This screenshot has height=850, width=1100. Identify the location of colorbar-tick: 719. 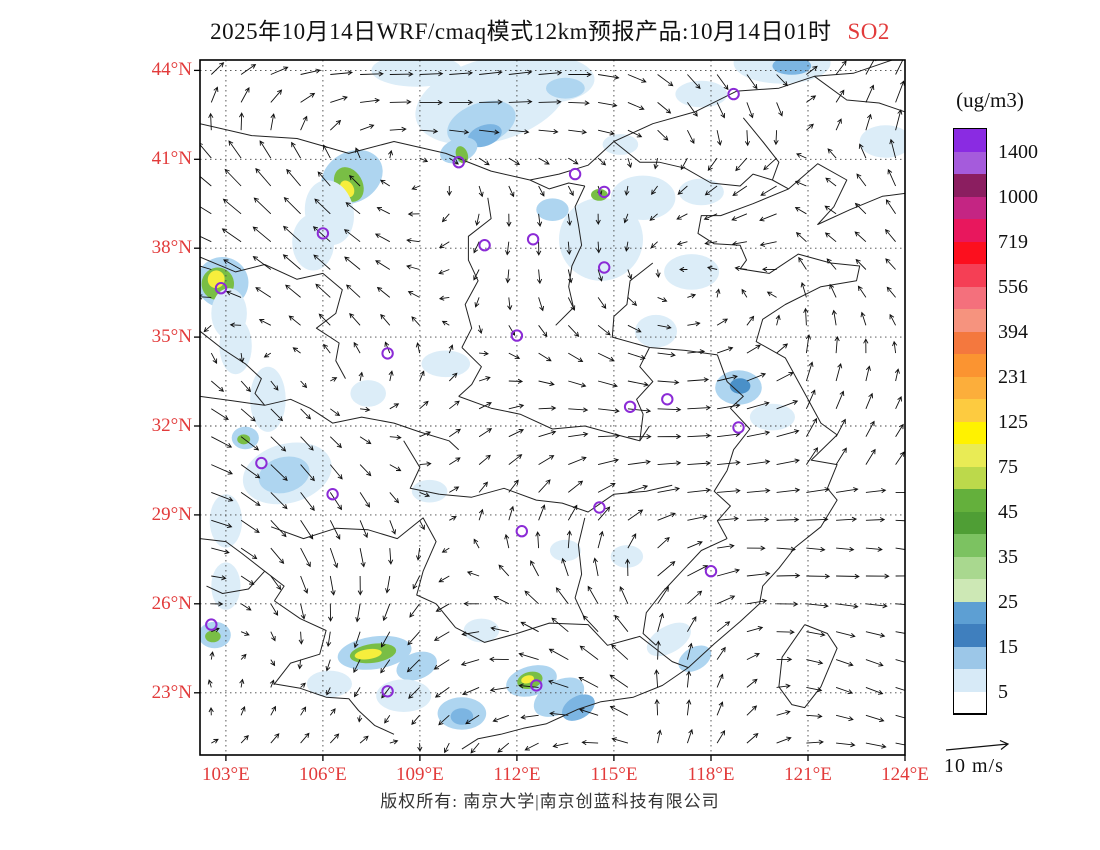
(1013, 241).